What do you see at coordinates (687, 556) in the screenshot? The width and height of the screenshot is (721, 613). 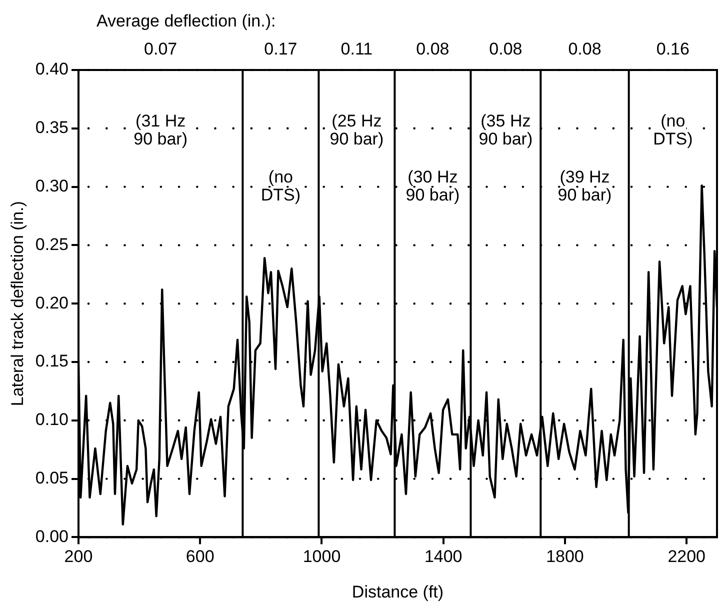 I see `x-tick-label: 2200` at bounding box center [687, 556].